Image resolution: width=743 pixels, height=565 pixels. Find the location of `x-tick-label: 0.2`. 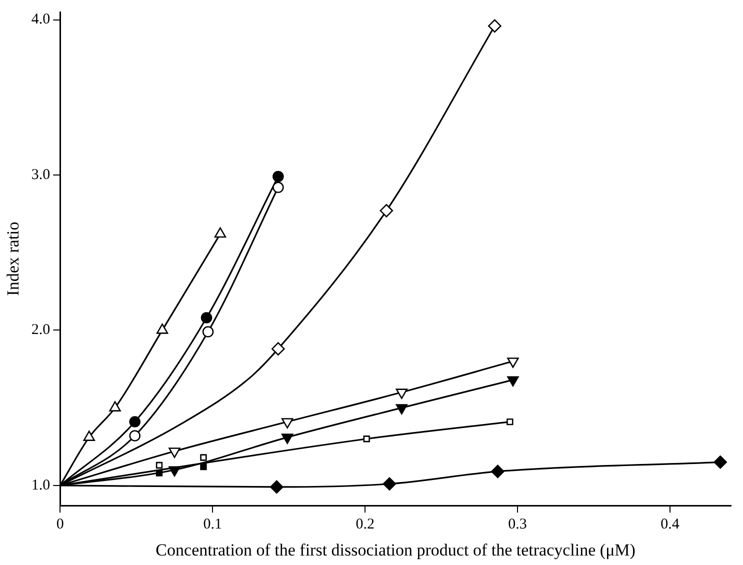

x-tick-label: 0.2 is located at coordinates (365, 524).